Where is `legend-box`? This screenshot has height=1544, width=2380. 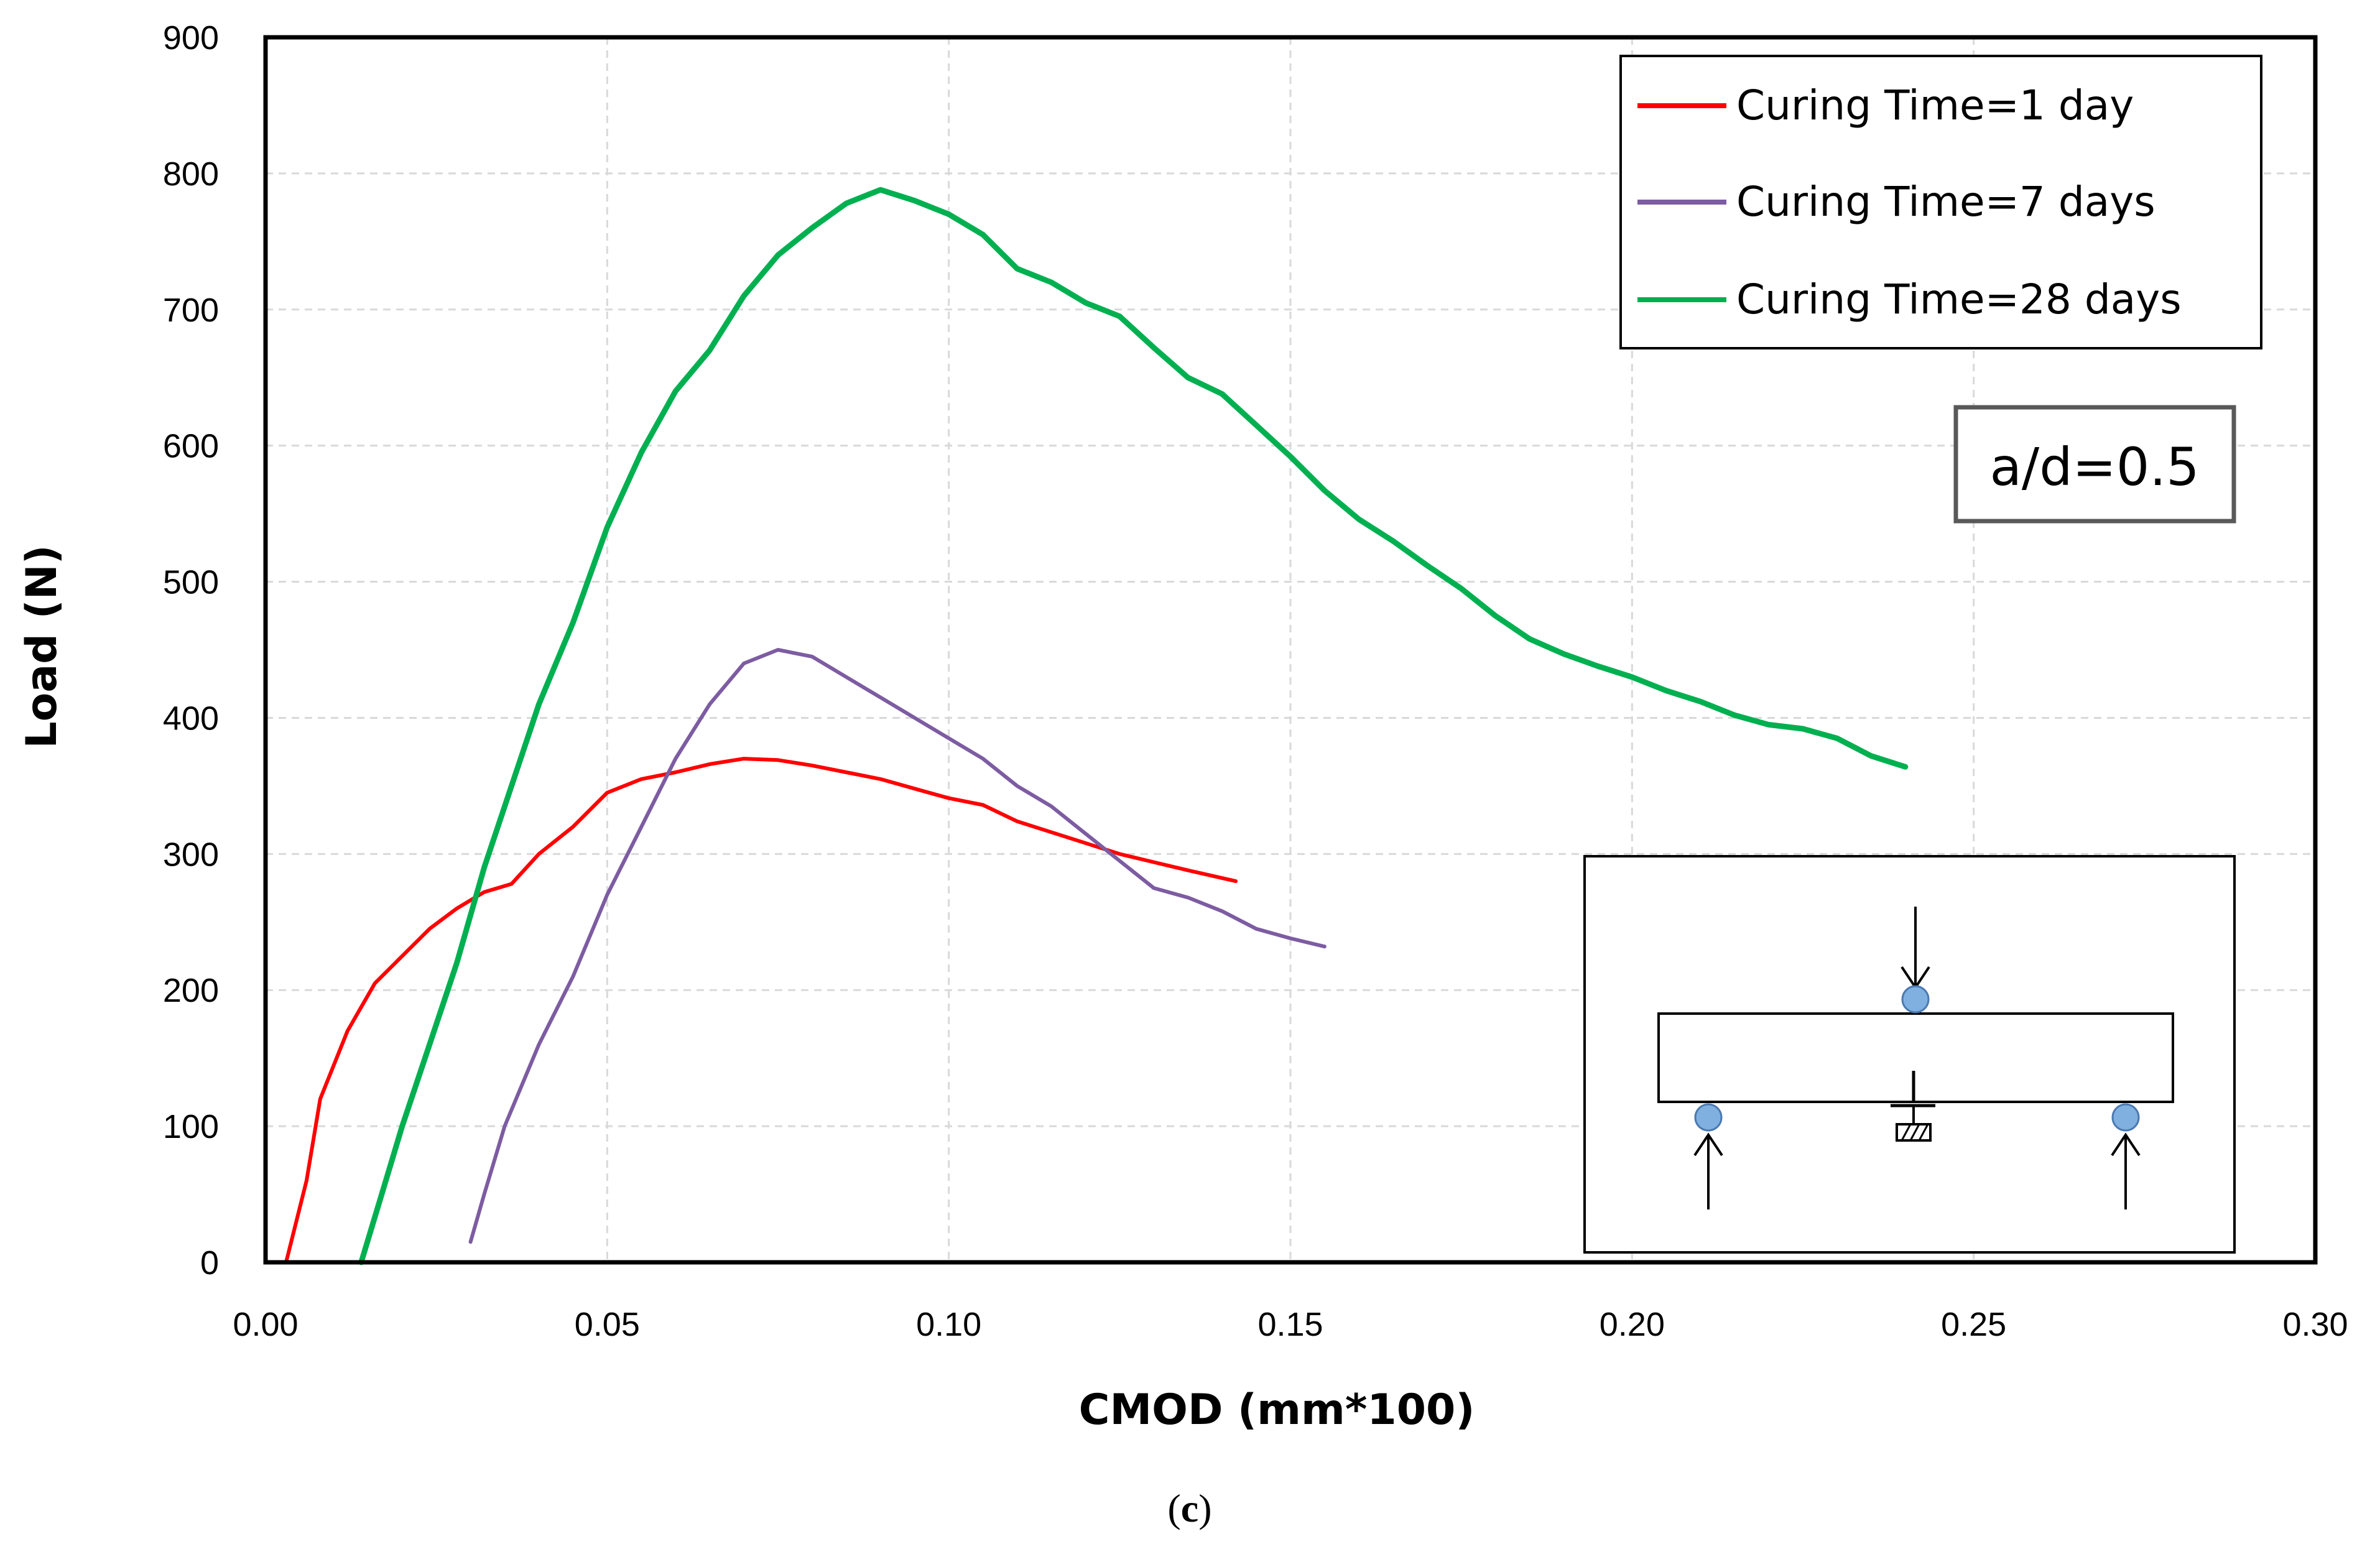 legend-box is located at coordinates (1940, 202).